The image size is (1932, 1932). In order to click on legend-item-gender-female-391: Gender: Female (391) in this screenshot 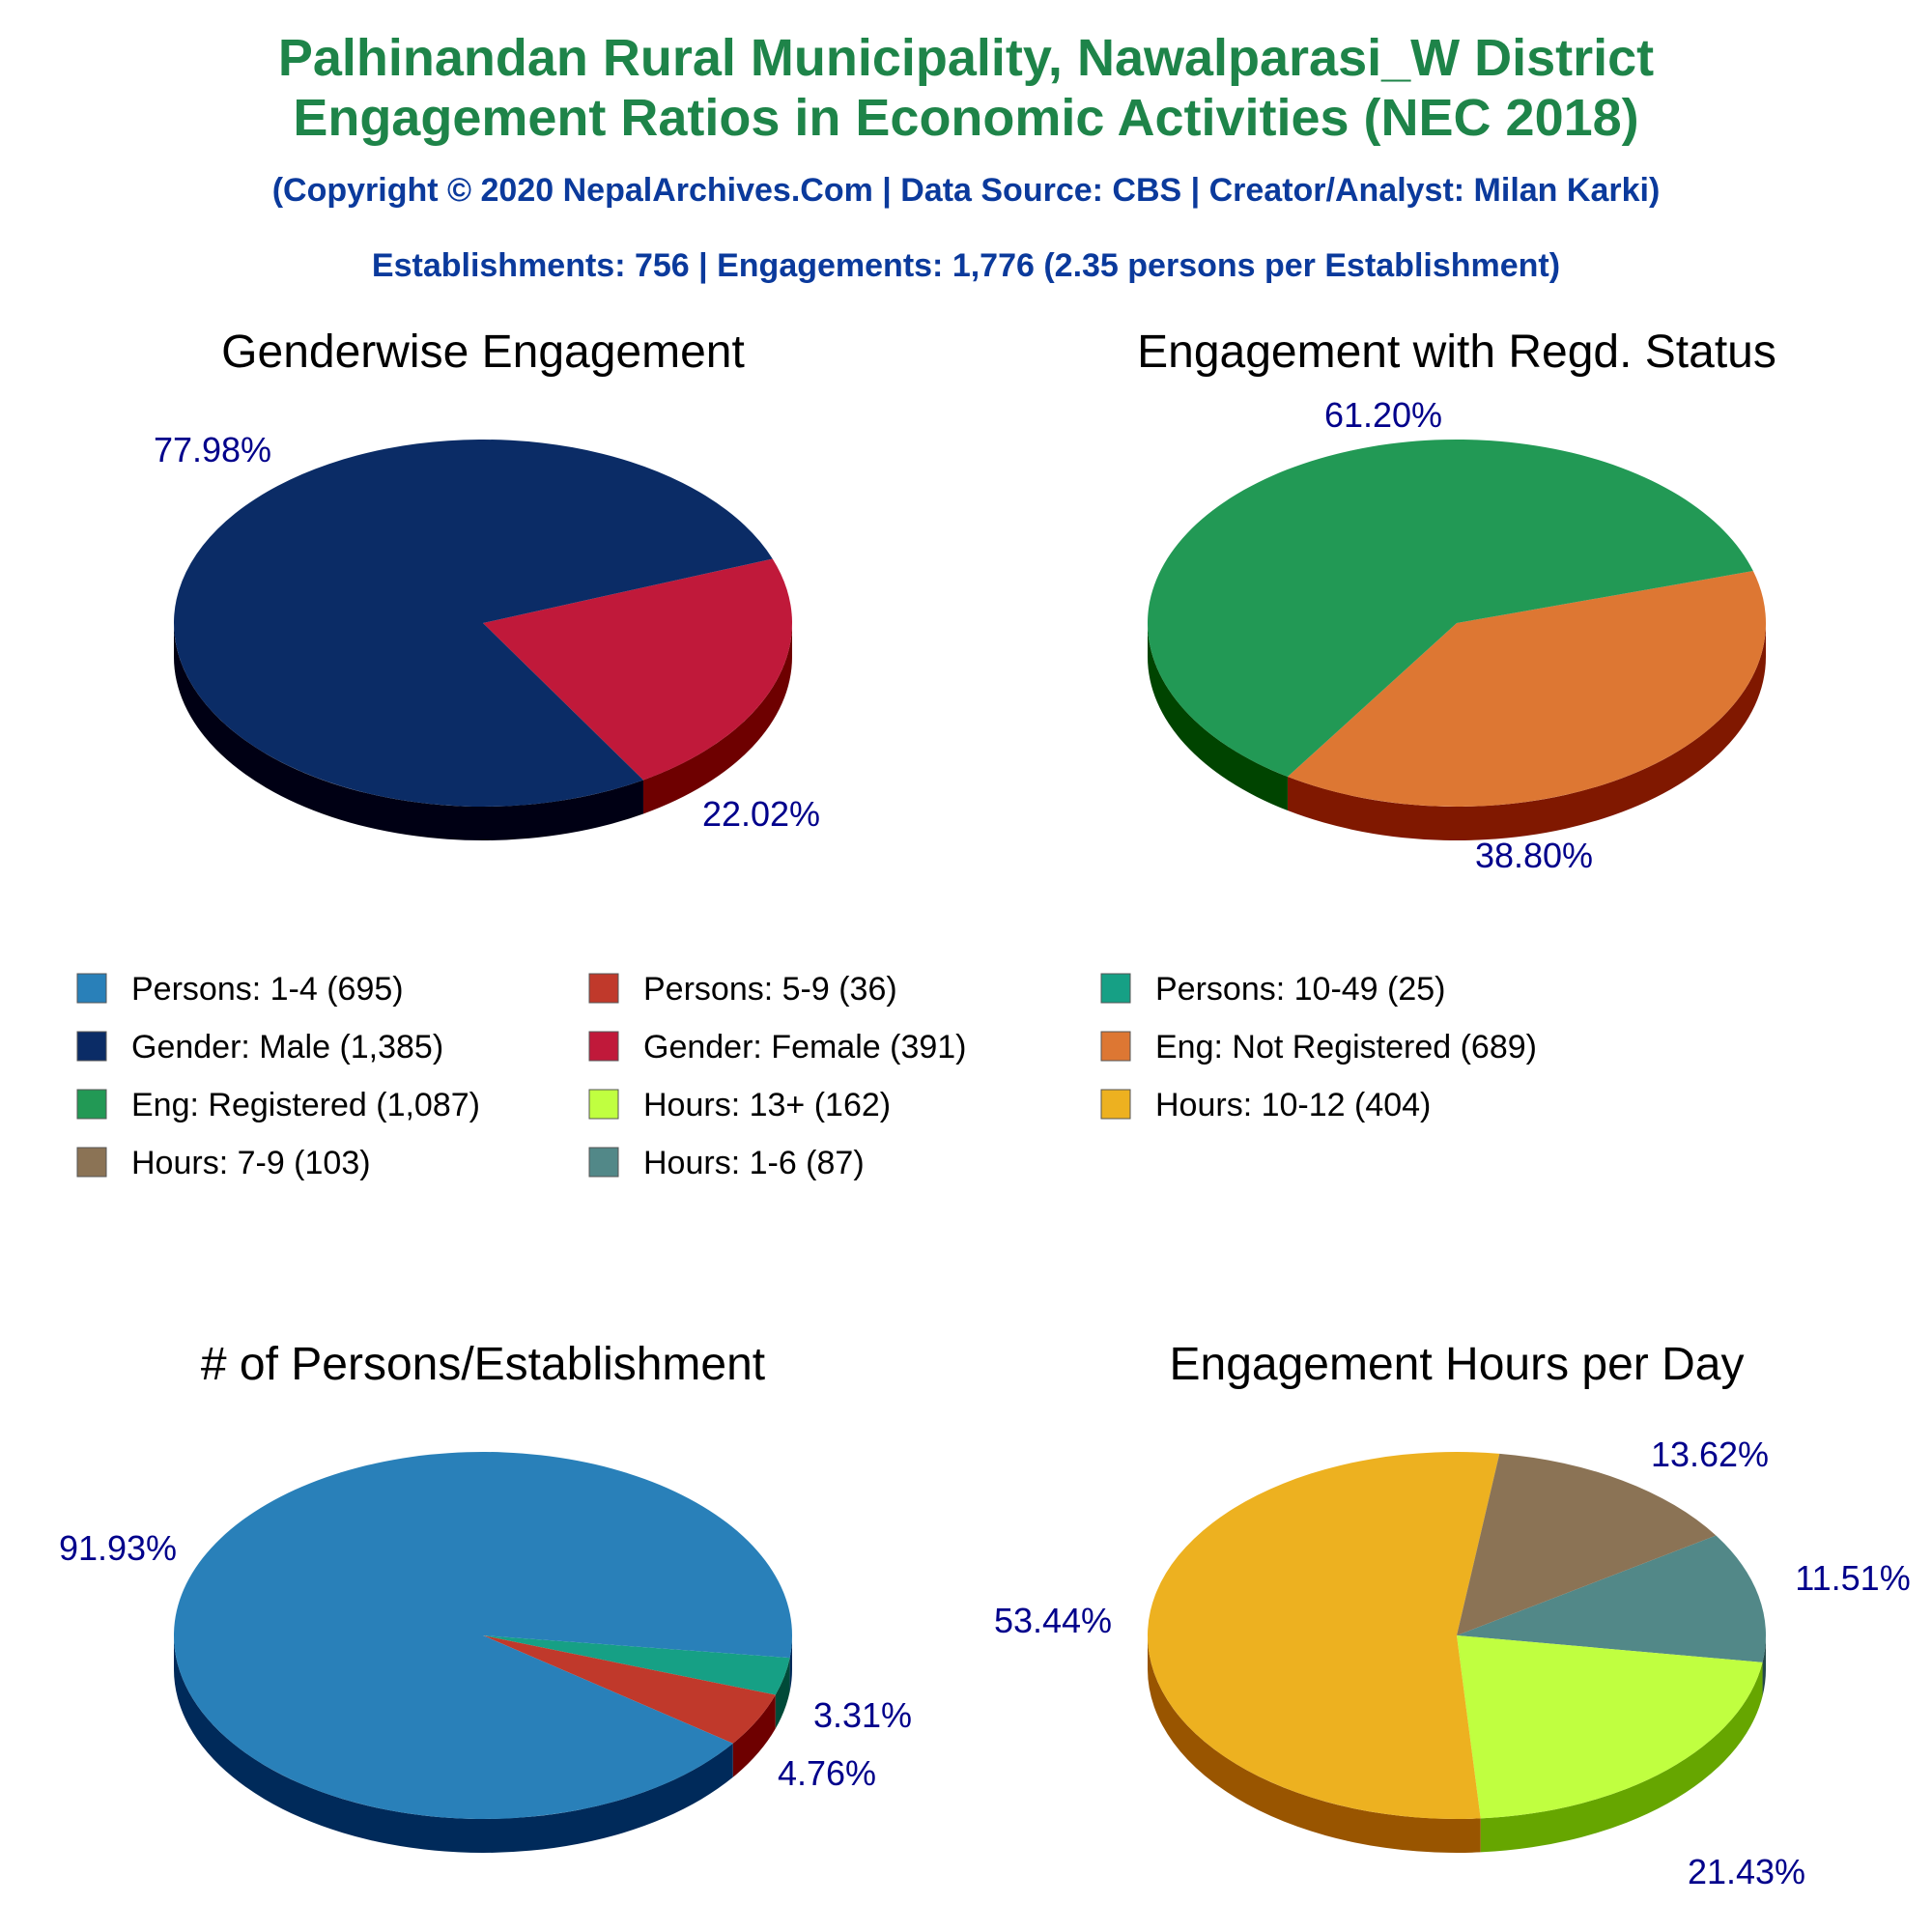, I will do `click(777, 1047)`.